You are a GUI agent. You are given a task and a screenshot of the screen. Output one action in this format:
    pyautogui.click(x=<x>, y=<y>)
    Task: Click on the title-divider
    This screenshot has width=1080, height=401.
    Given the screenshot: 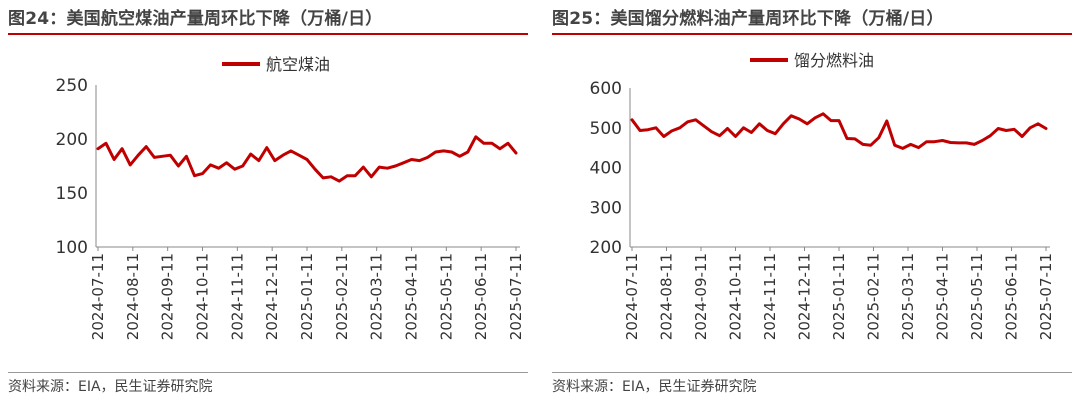 What is the action you would take?
    pyautogui.click(x=268, y=34)
    